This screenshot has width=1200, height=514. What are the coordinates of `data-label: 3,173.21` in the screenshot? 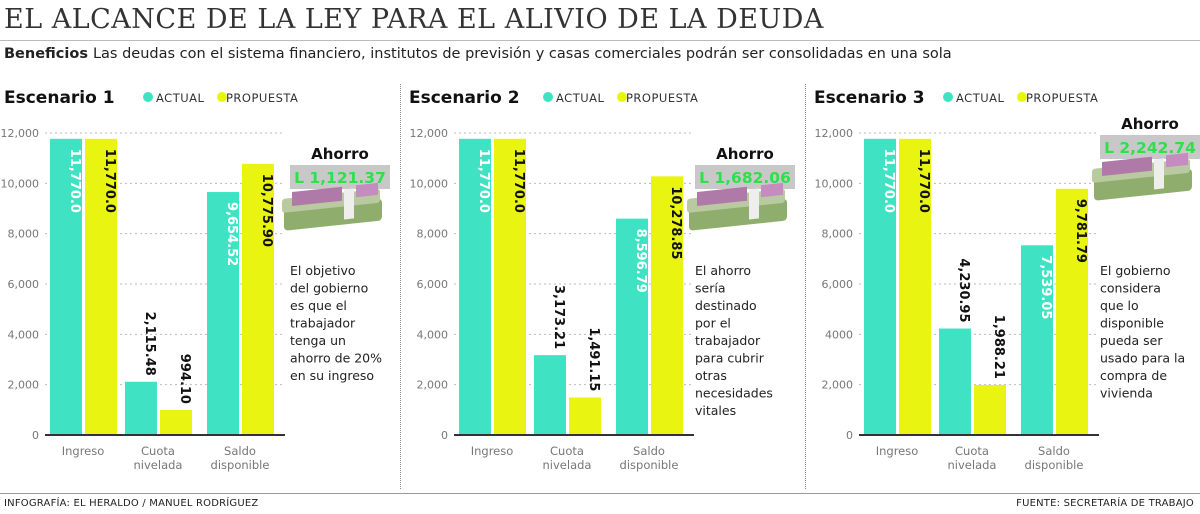 It's located at (558, 317).